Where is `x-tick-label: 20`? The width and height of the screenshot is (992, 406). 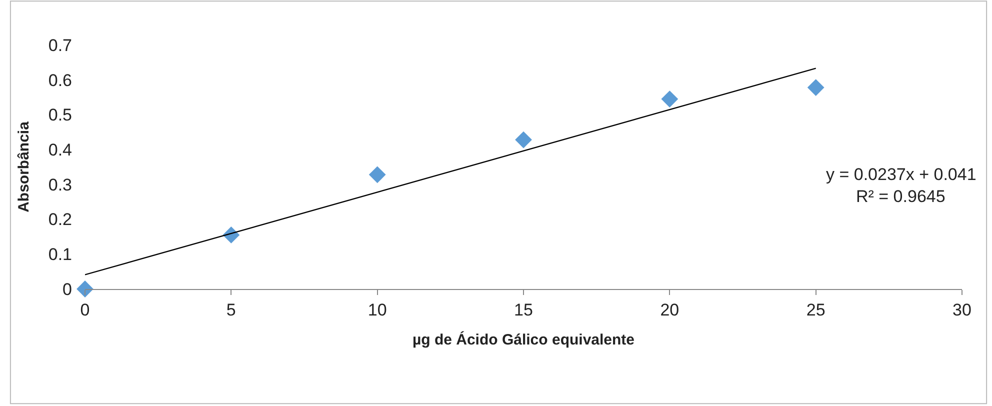 x-tick-label: 20 is located at coordinates (670, 310).